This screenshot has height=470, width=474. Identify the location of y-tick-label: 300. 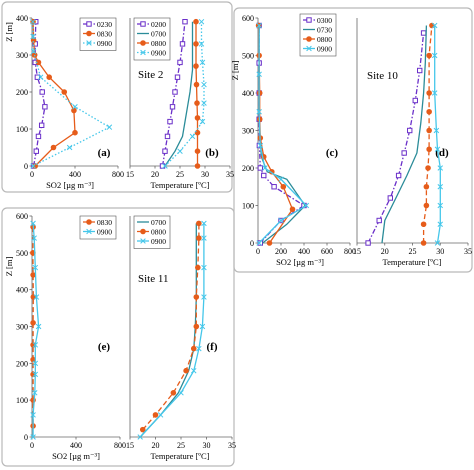
(22, 327).